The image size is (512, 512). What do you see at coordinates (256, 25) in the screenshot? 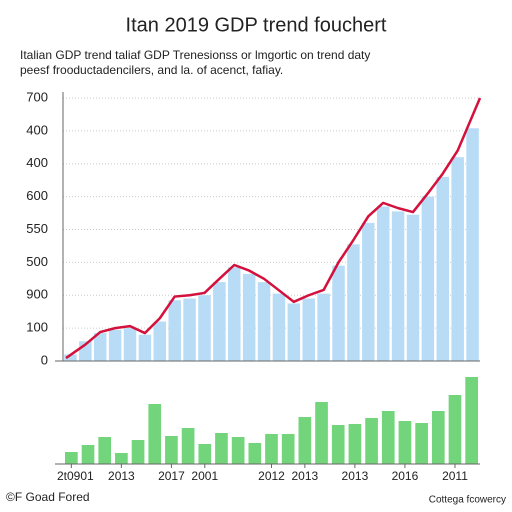
I see `chart-title: Itan 2019 GDP trend fouchert` at bounding box center [256, 25].